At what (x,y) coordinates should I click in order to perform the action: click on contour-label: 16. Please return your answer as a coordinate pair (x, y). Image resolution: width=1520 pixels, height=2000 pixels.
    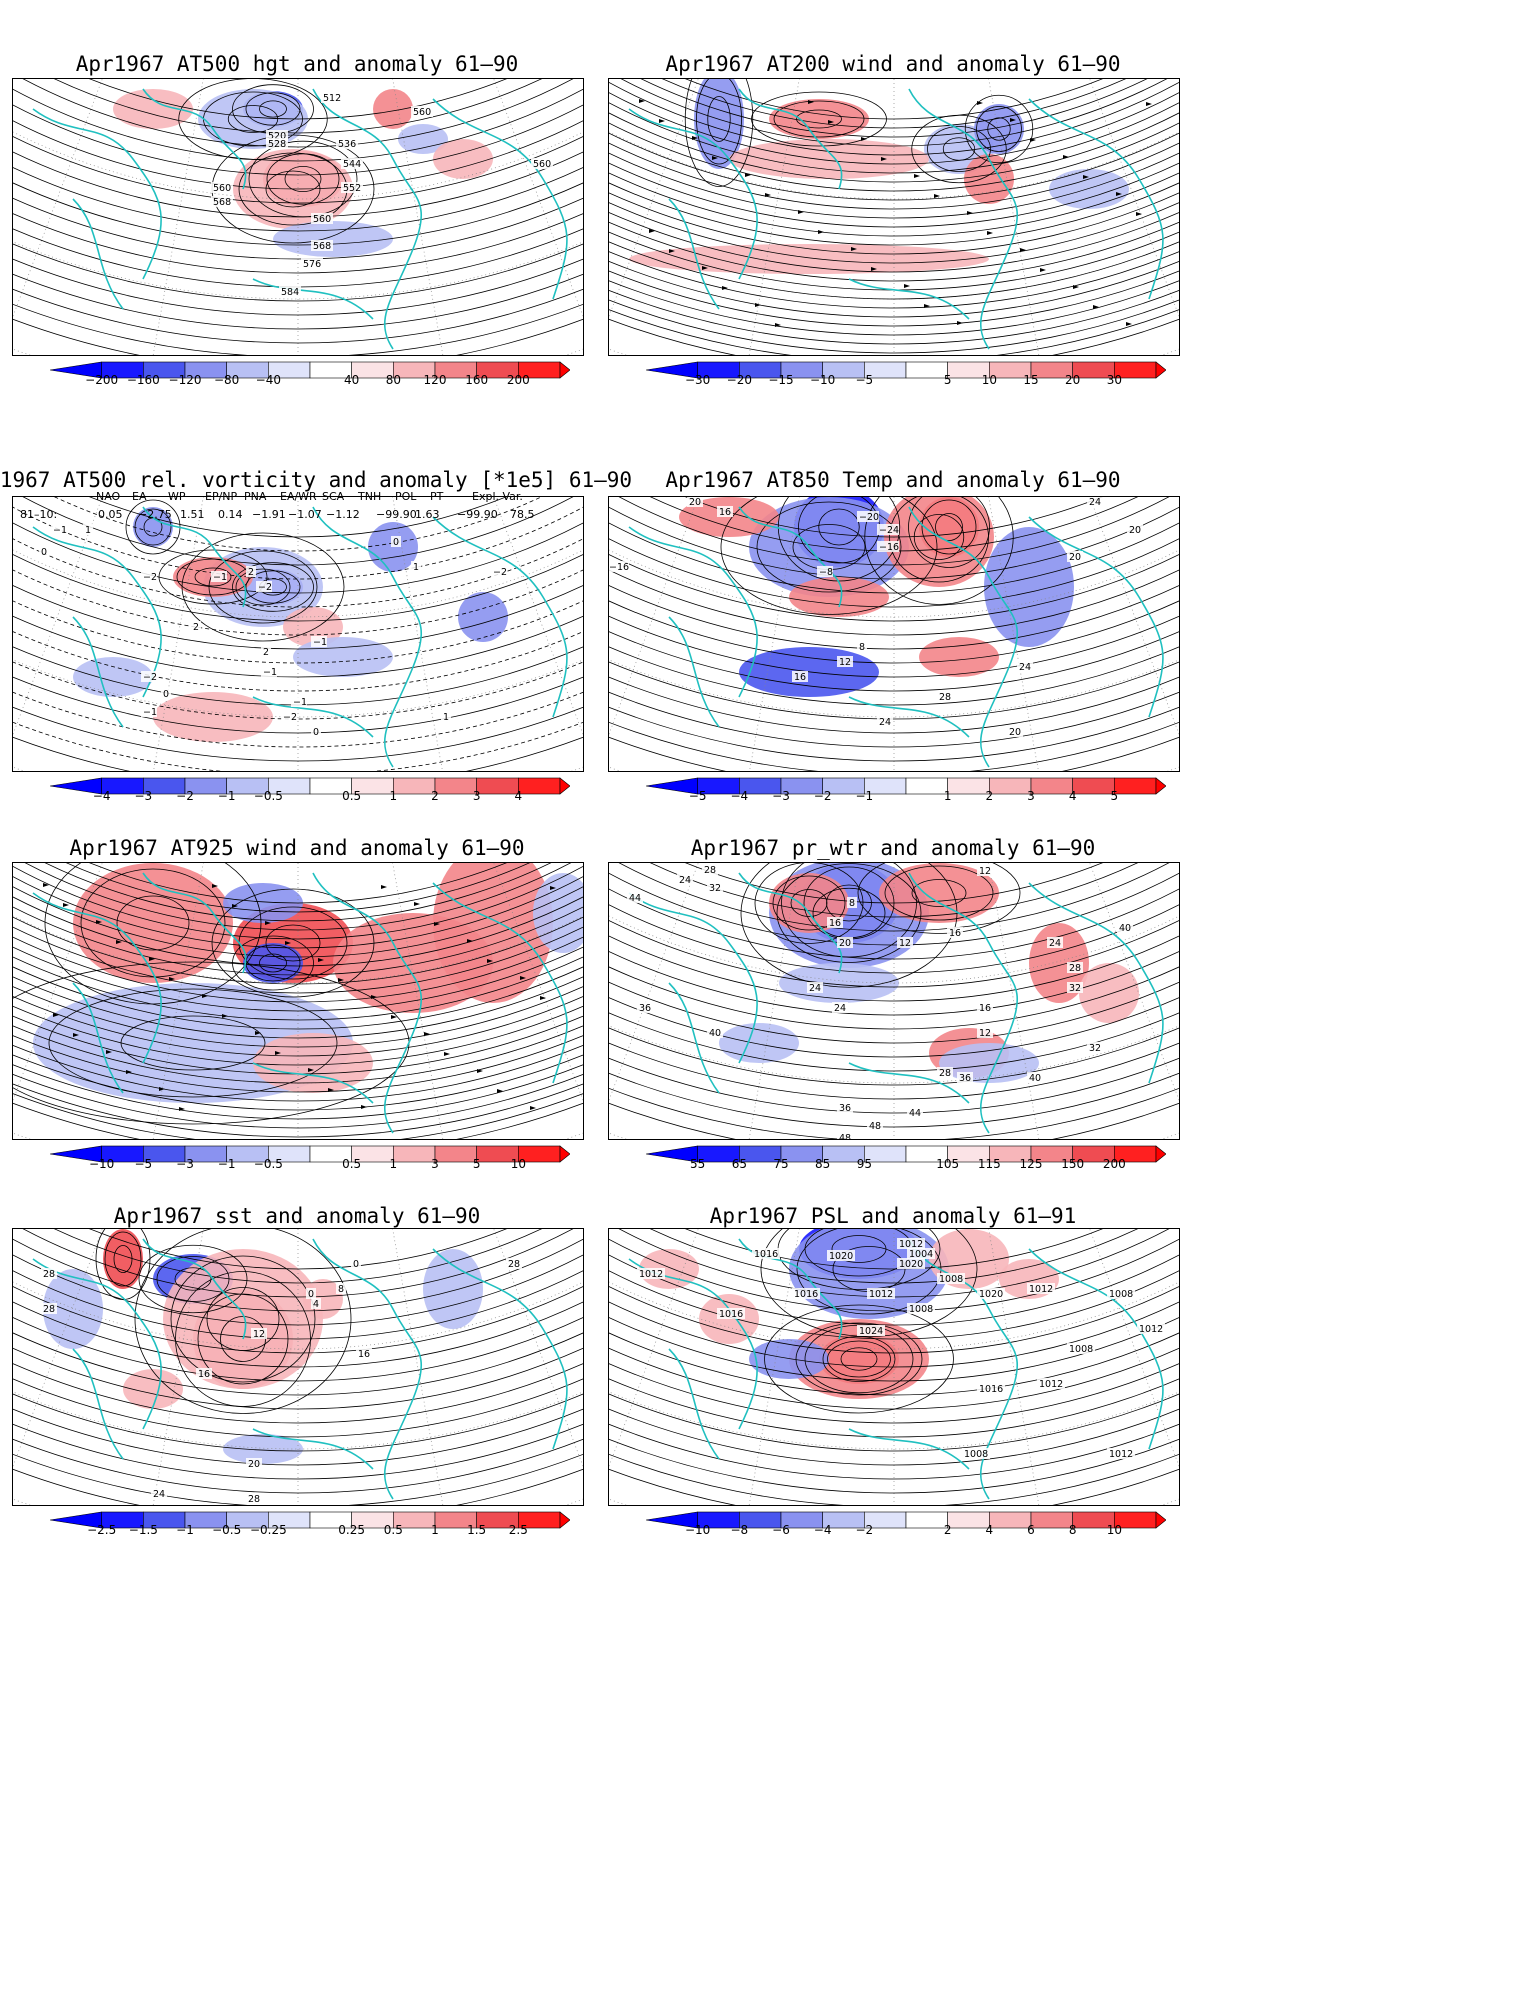
    Looking at the image, I should click on (364, 1354).